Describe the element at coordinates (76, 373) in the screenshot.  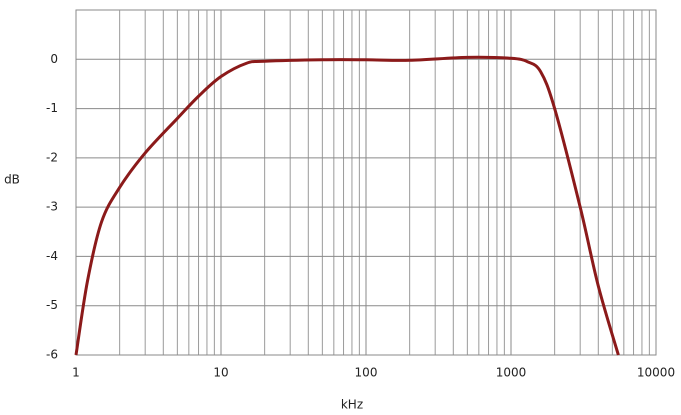
I see `x-tick-label: 1` at that location.